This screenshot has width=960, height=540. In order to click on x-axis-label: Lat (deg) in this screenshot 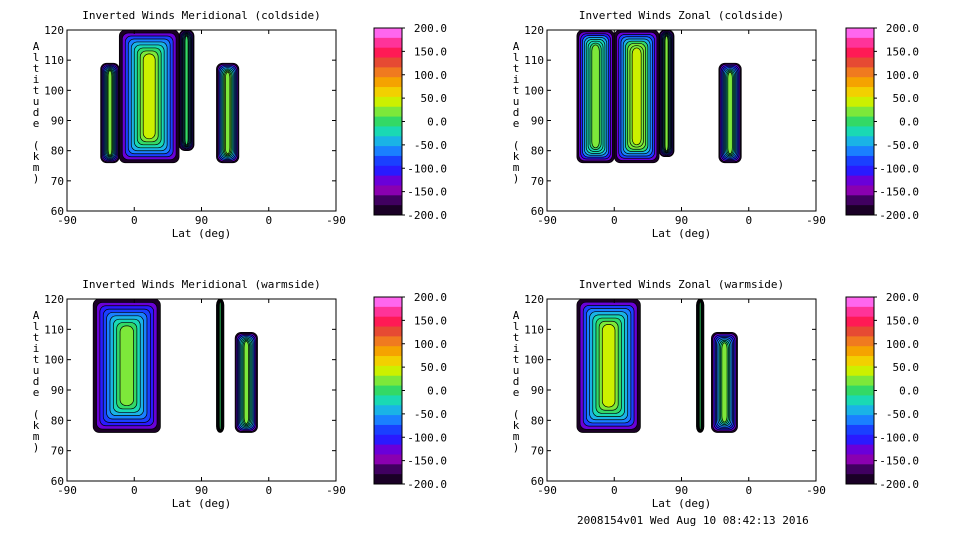, I will do `click(682, 233)`.